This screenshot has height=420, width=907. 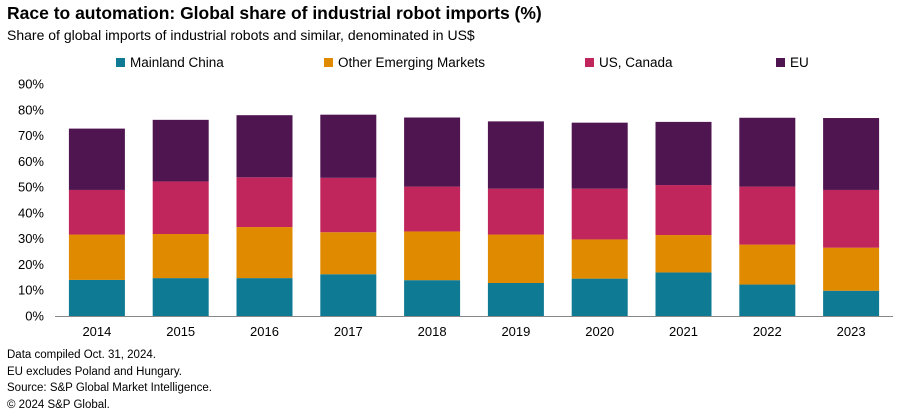 What do you see at coordinates (31, 161) in the screenshot?
I see `y-tick-label: 60%` at bounding box center [31, 161].